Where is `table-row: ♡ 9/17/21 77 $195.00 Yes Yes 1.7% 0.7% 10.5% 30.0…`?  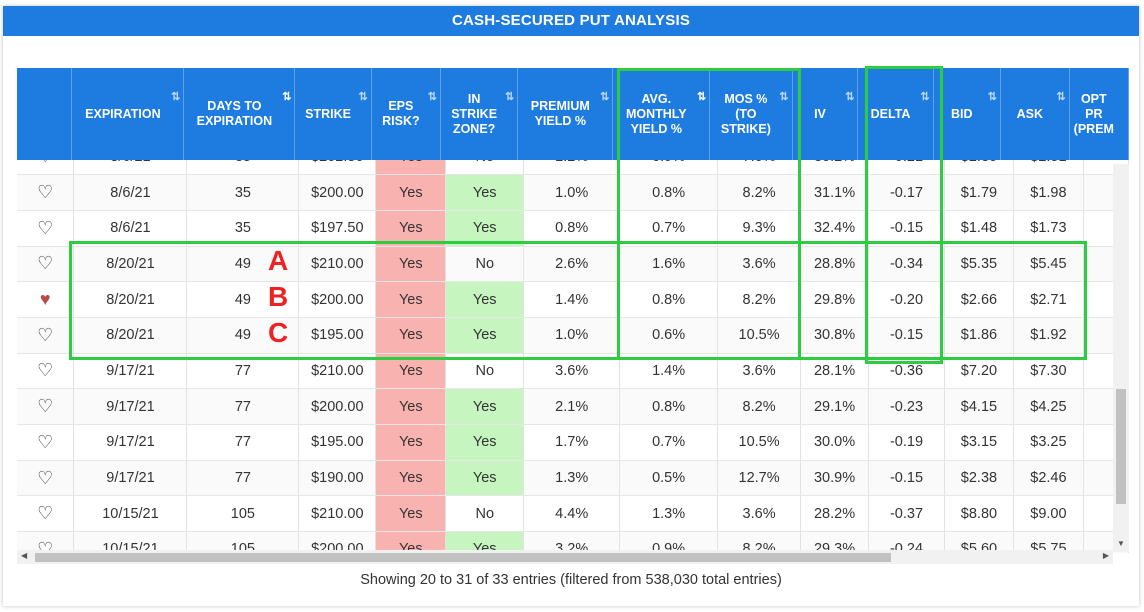 table-row: ♡ 9/17/21 77 $195.00 Yes Yes 1.7% 0.7% 10.5% 30.0… is located at coordinates (573, 442).